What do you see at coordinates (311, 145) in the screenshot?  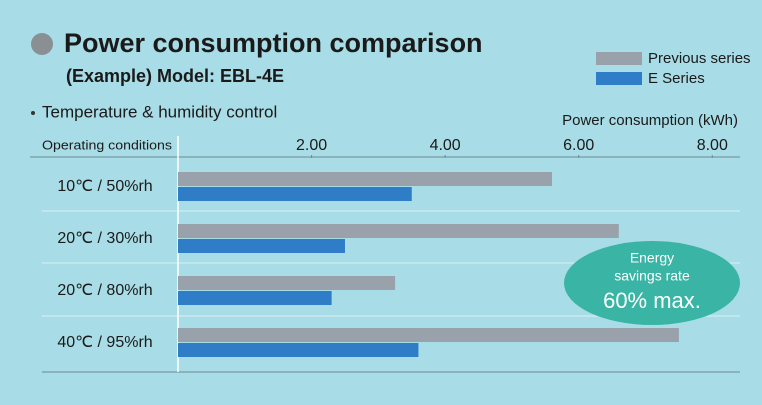 I see `x-tick-label: 2.00` at bounding box center [311, 145].